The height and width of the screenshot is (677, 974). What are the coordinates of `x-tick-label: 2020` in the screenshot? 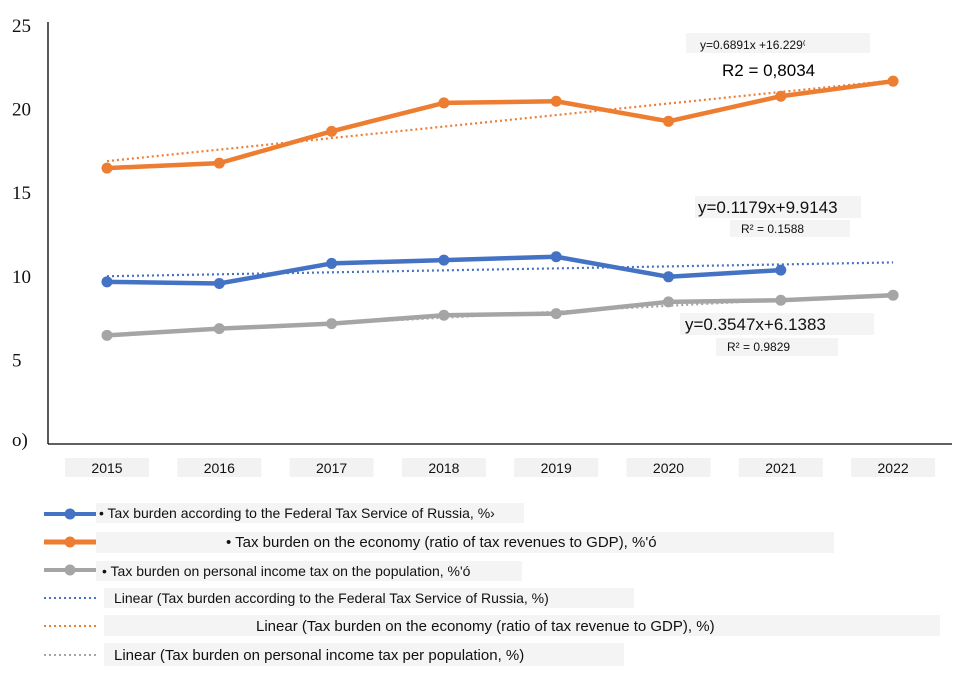 It's located at (668, 468).